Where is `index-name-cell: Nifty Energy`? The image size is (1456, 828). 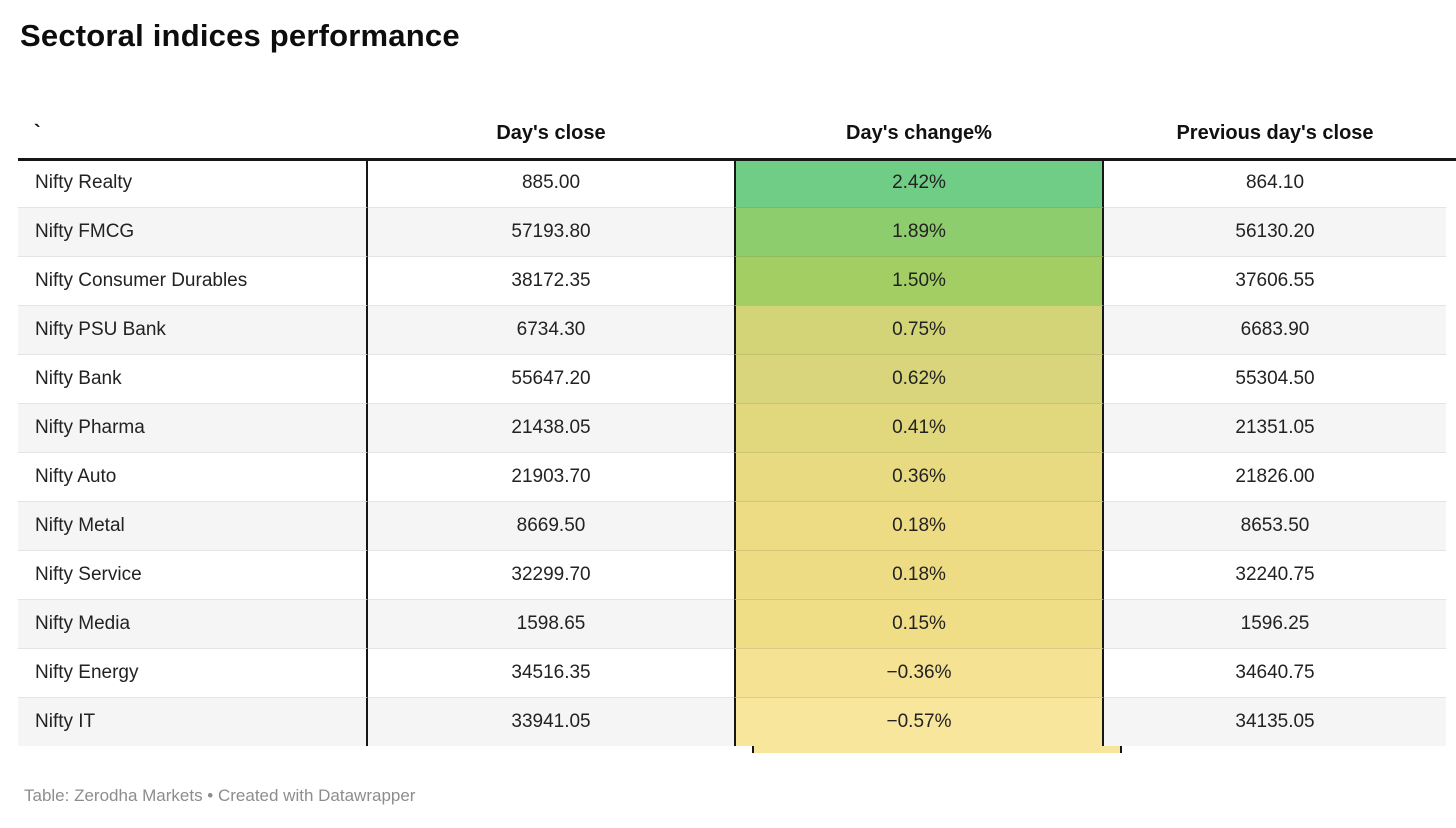 index-name-cell: Nifty Energy is located at coordinates (193, 672).